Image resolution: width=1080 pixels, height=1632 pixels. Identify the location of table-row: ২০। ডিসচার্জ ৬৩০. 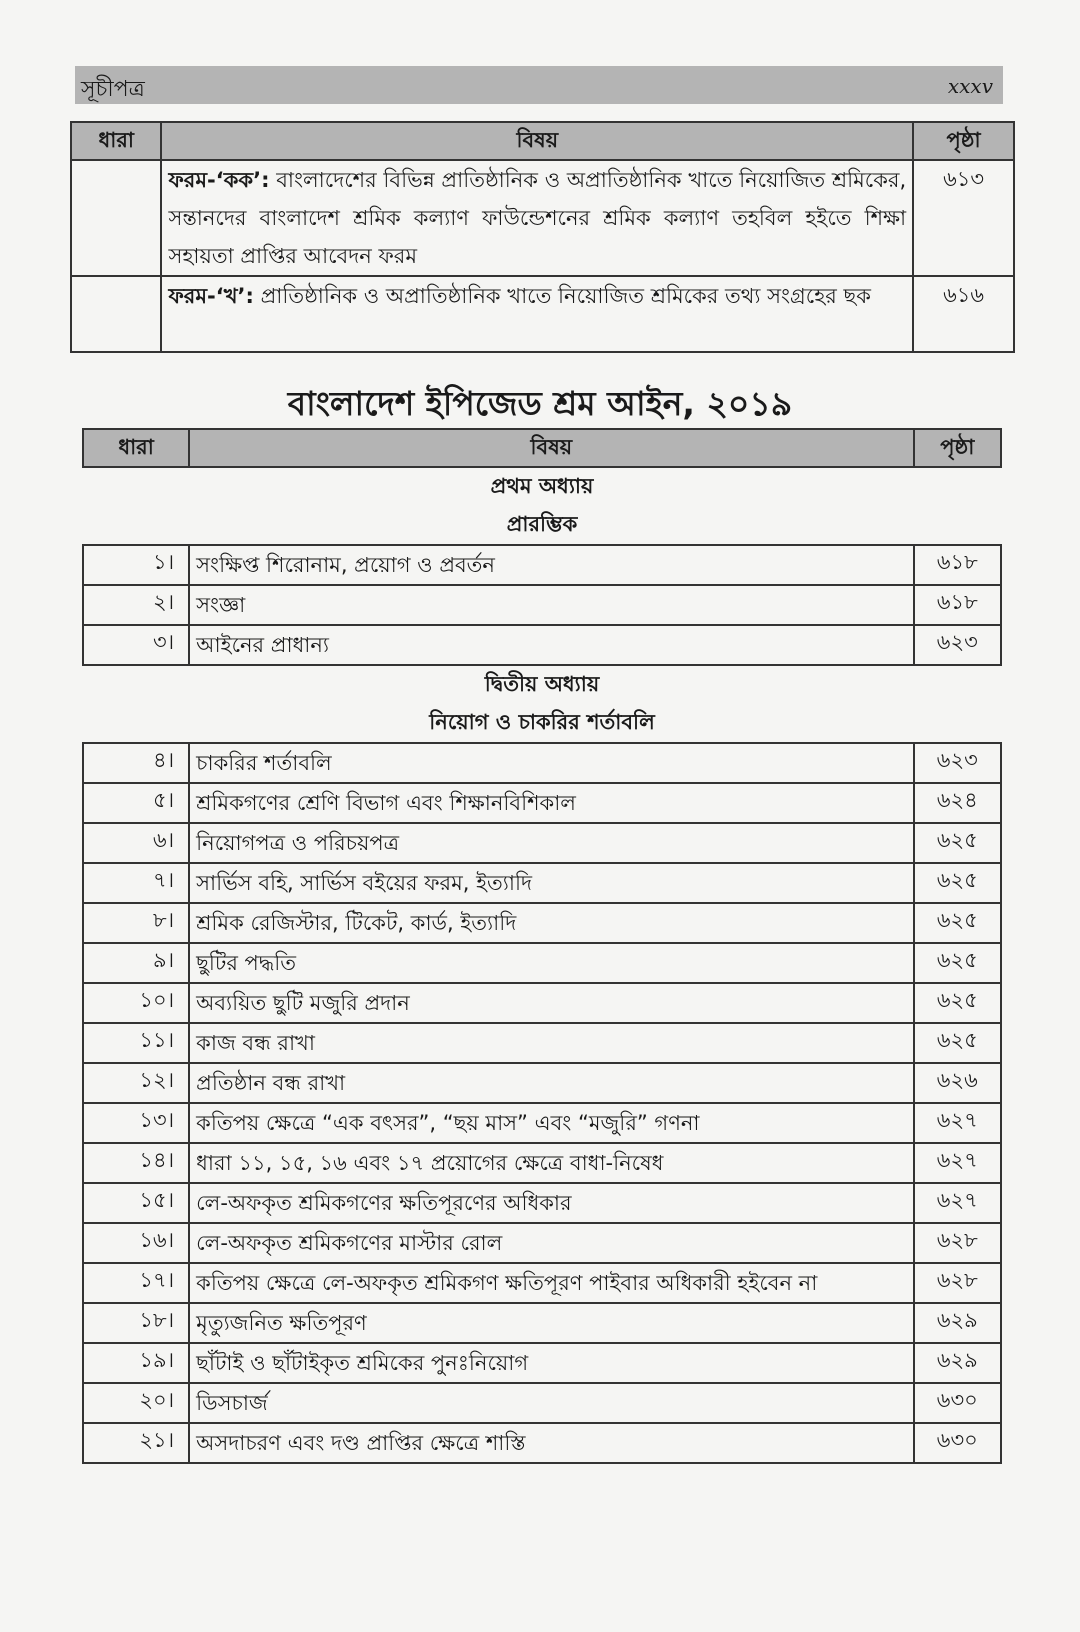
(542, 1403).